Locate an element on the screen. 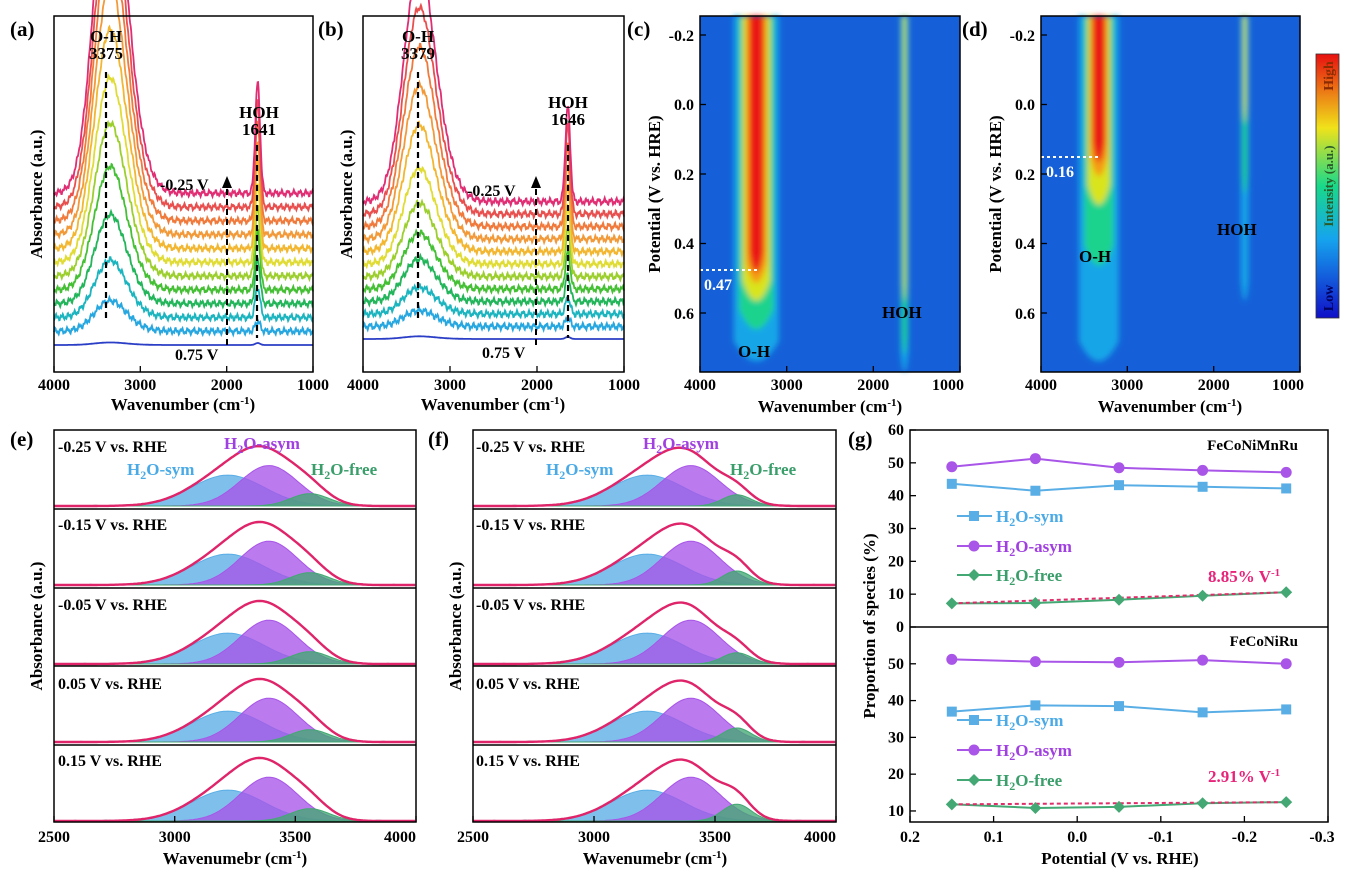  a-bottom-potential: 0.75 V is located at coordinates (197, 355).